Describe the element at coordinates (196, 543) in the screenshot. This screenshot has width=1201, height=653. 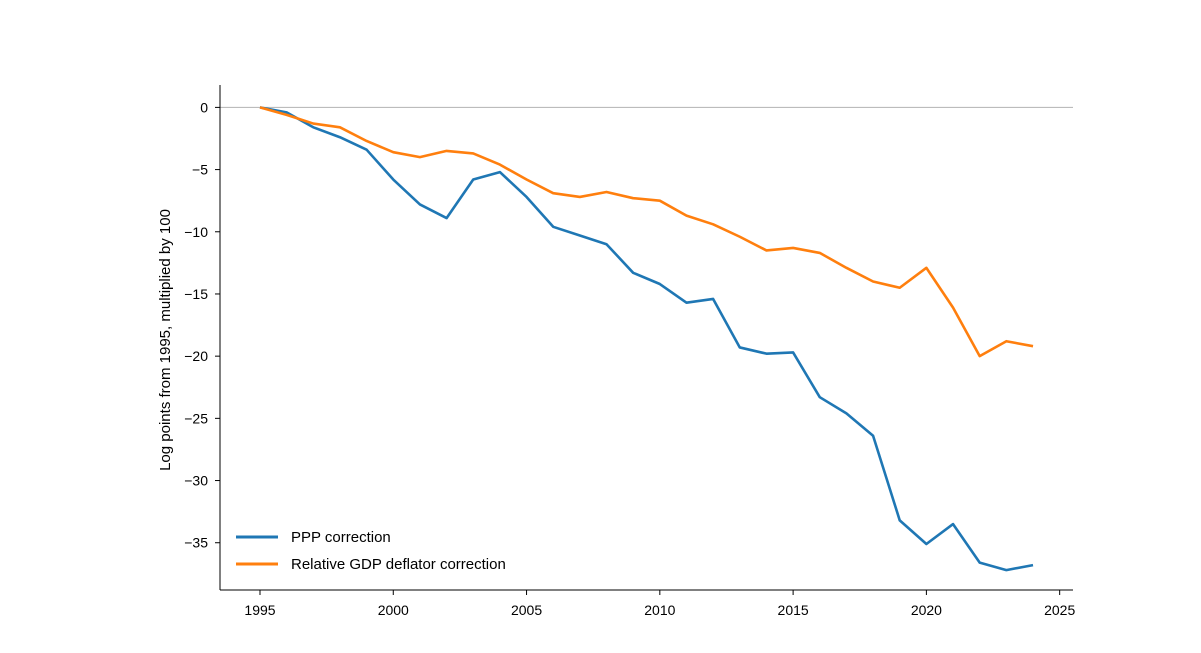
I see `y-tick-label: −35` at that location.